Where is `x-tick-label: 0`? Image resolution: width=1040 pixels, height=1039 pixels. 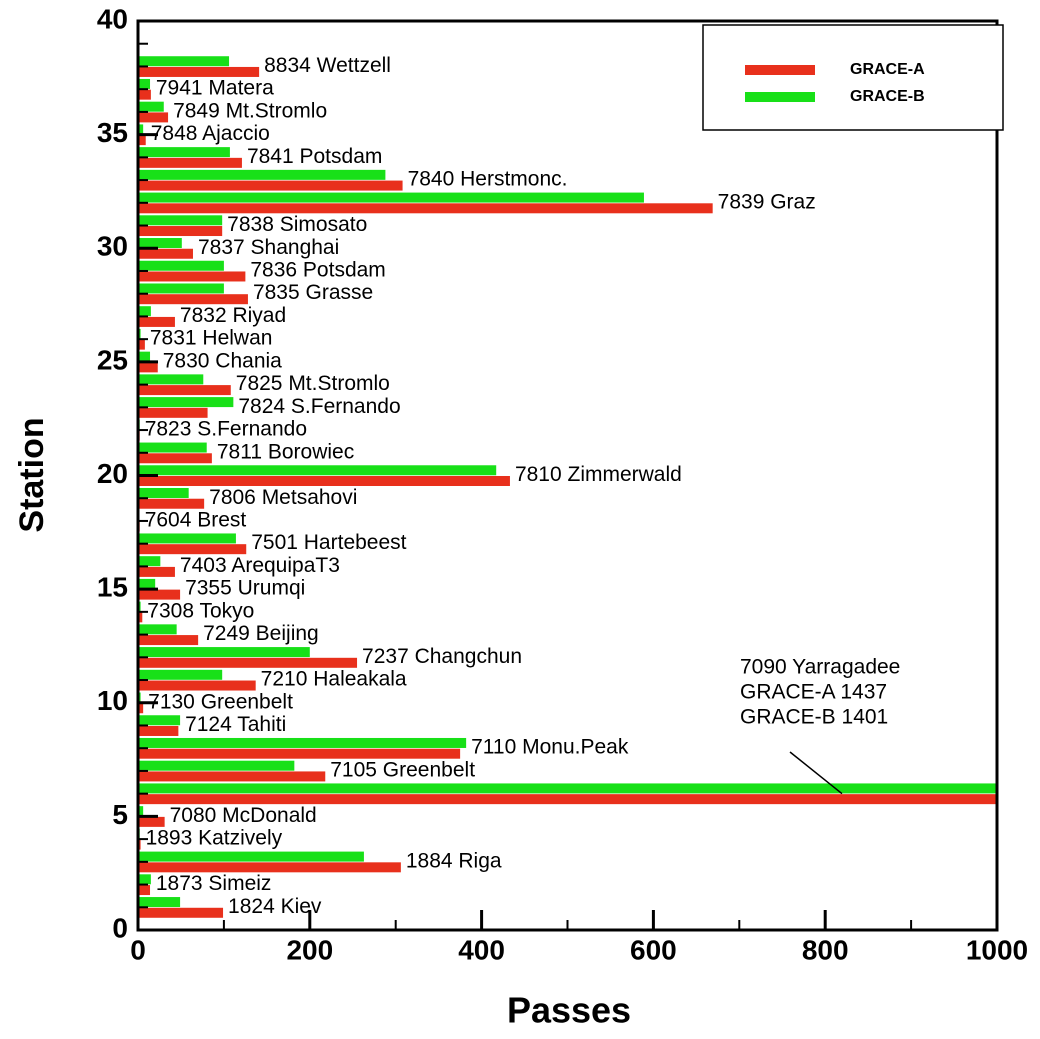 x-tick-label: 0 is located at coordinates (138, 949).